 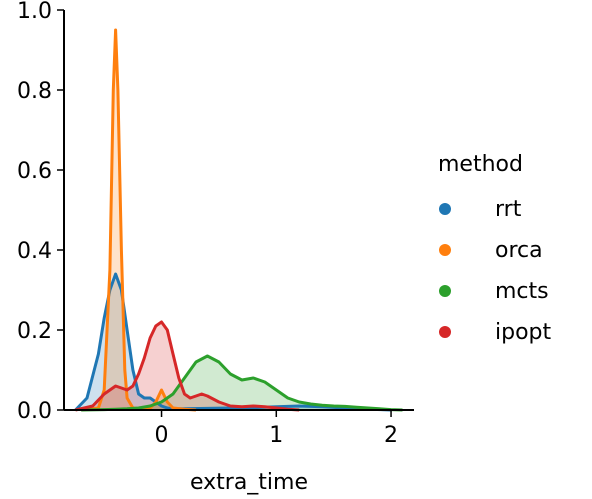 I want to click on legend-label-orca: orca, so click(x=519, y=250).